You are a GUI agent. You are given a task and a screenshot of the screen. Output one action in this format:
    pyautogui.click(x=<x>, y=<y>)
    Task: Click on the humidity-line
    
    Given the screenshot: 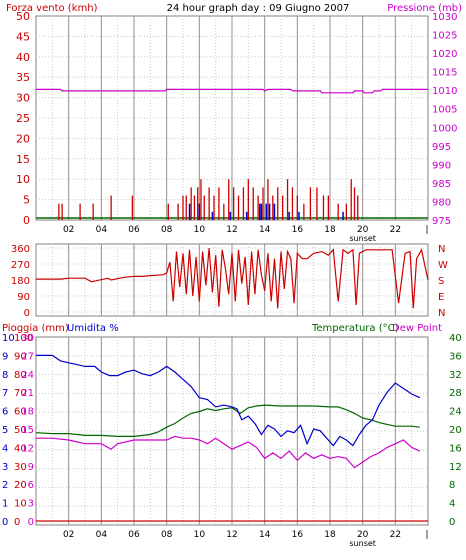 What is the action you would take?
    pyautogui.click(x=228, y=400)
    